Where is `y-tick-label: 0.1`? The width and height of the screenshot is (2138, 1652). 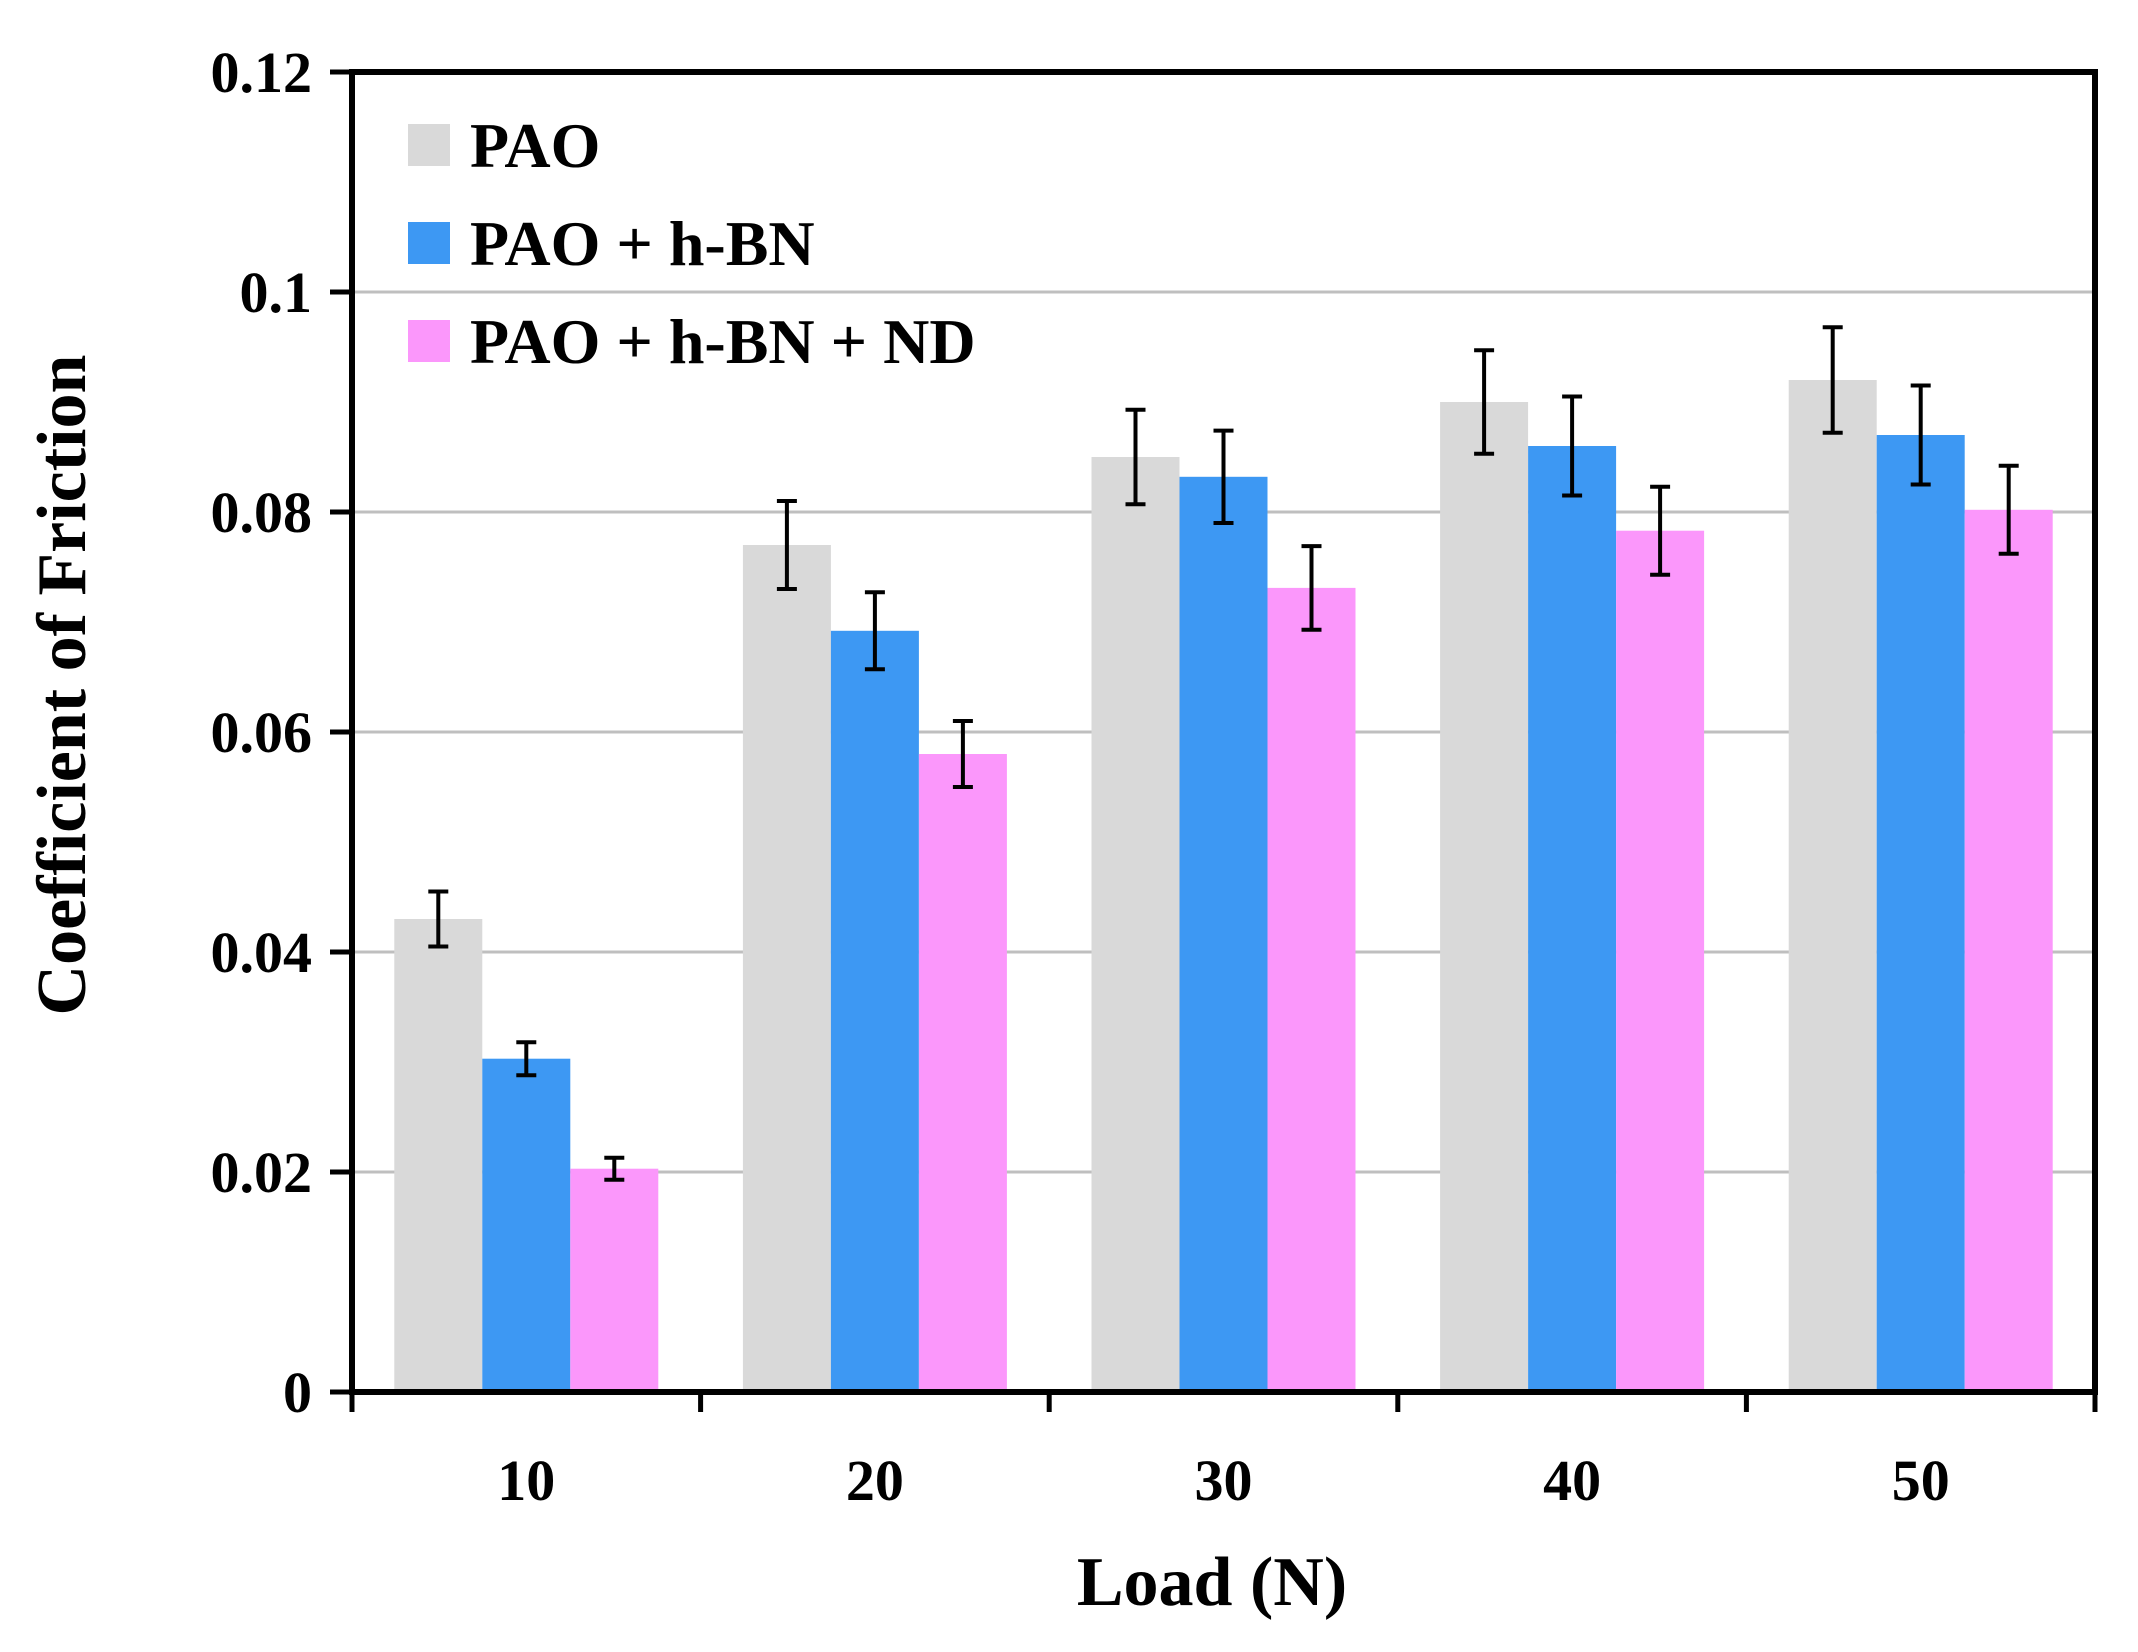 y-tick-label: 0.1 is located at coordinates (276, 292).